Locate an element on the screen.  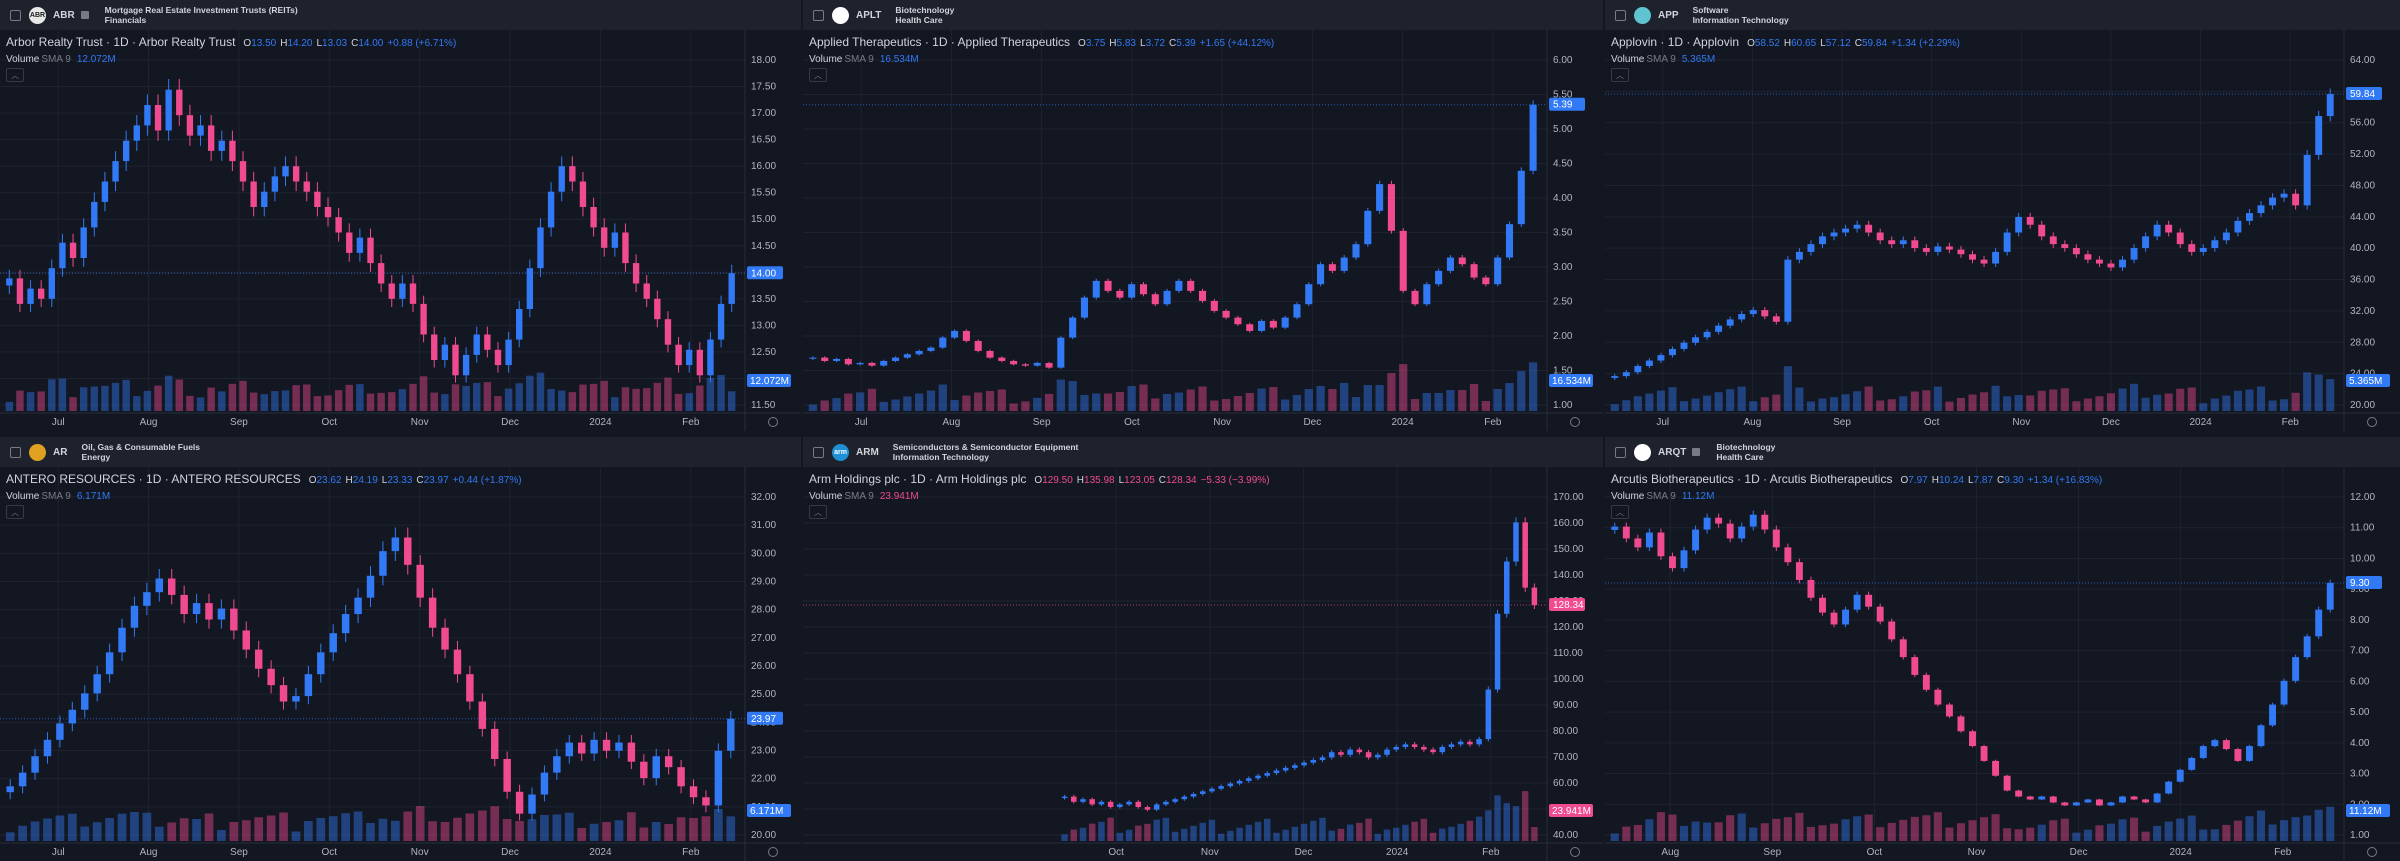
ticker-symbol: ARQT is located at coordinates (1672, 452).